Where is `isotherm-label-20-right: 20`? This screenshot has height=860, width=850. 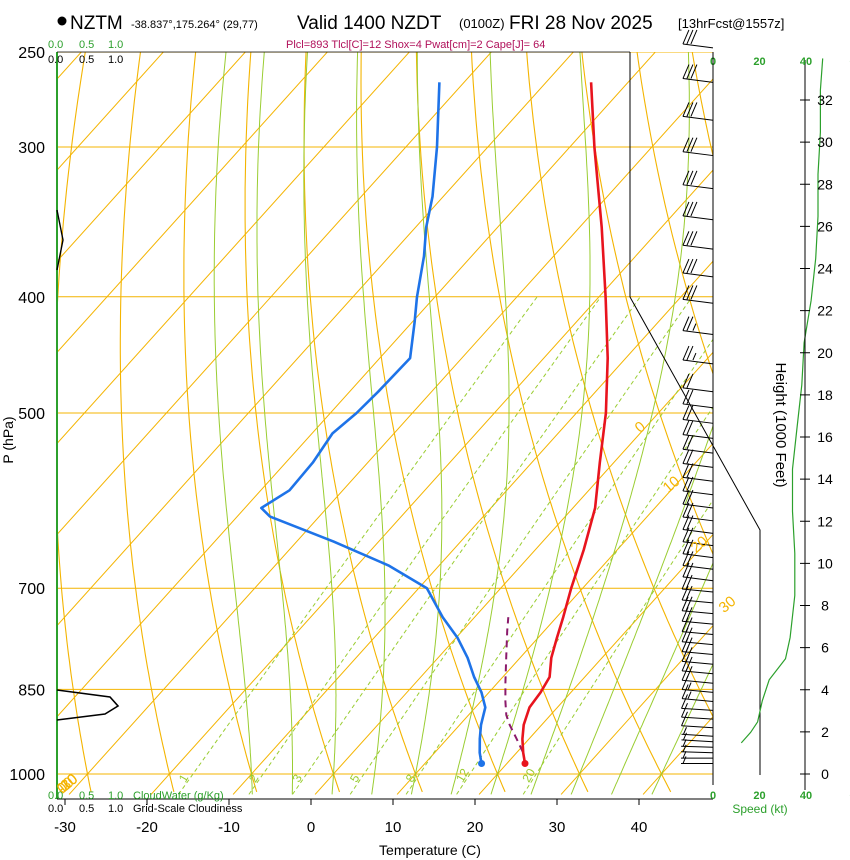
isotherm-label-20-right: 20 is located at coordinates (700, 545).